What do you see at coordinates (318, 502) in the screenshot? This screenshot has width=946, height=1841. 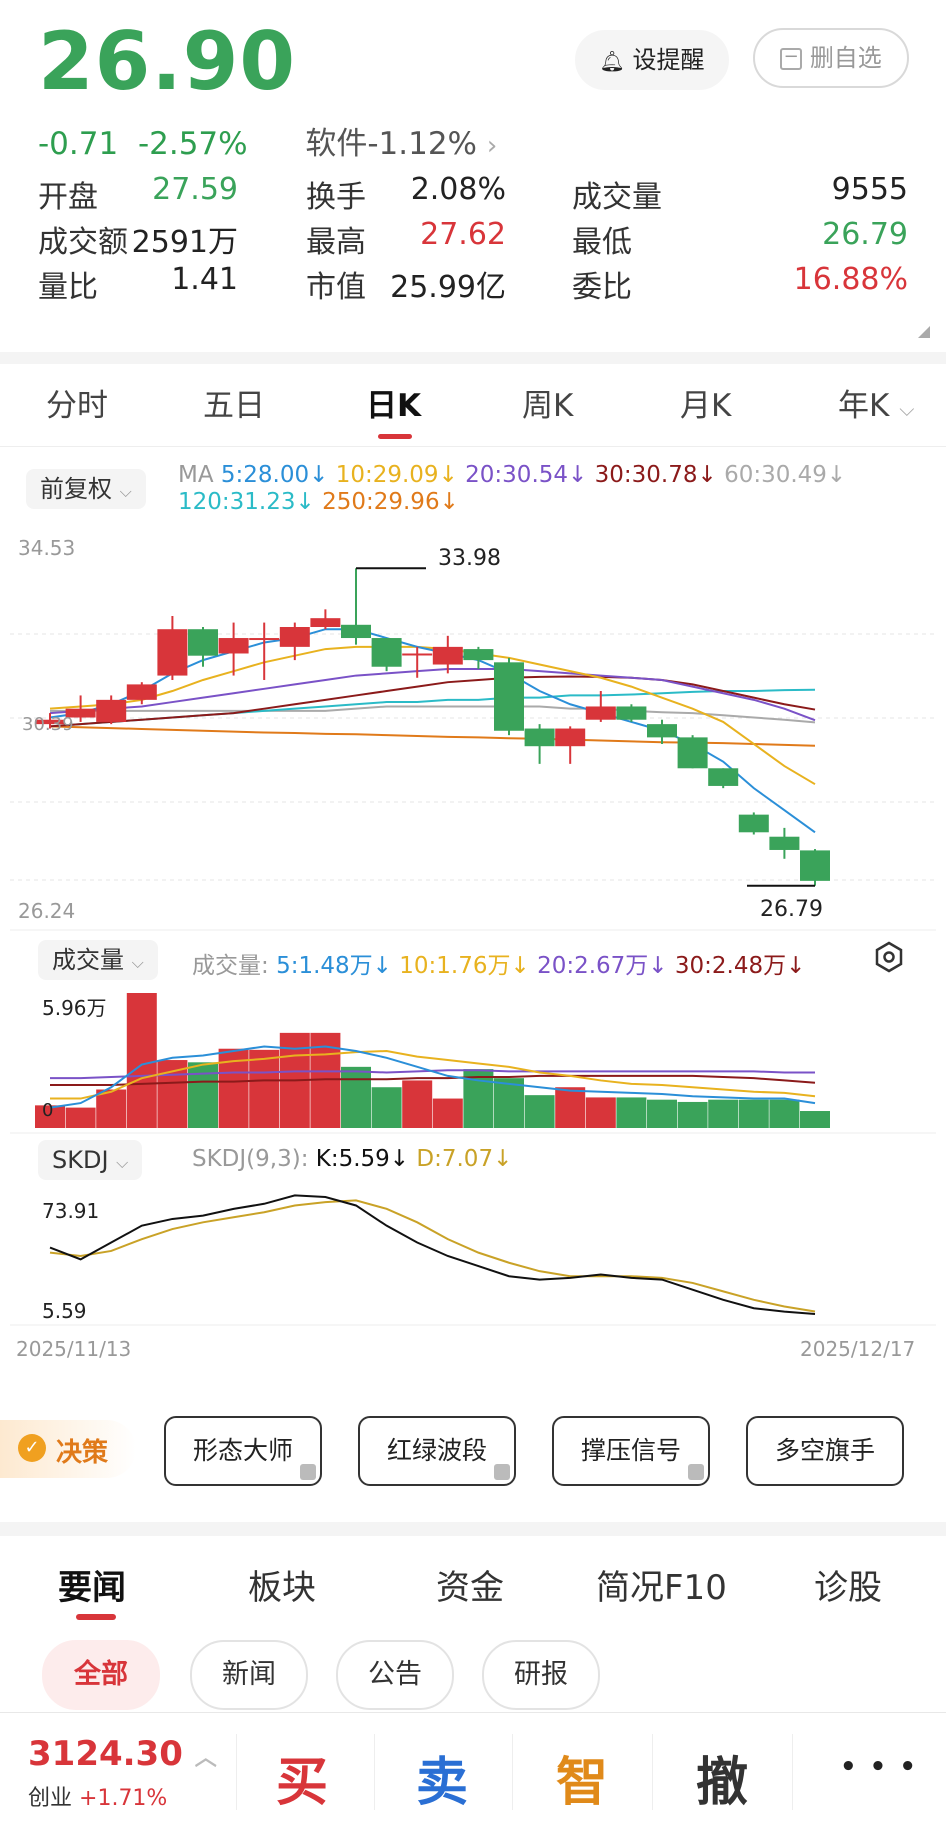 I see `ma-legend-row2: 120:31.23↓ 250:29.96↓` at bounding box center [318, 502].